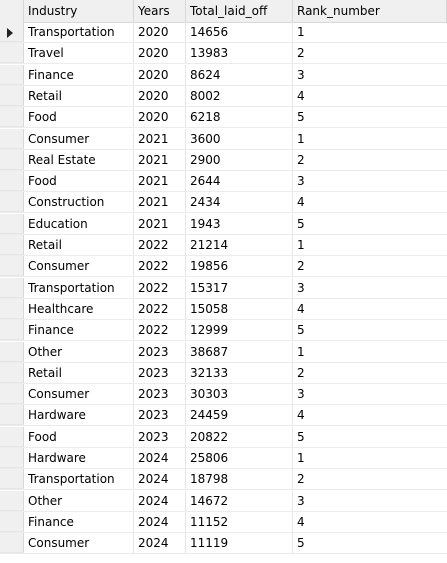 The height and width of the screenshot is (563, 447). I want to click on cell-total-laid-off: 18798, so click(239, 479).